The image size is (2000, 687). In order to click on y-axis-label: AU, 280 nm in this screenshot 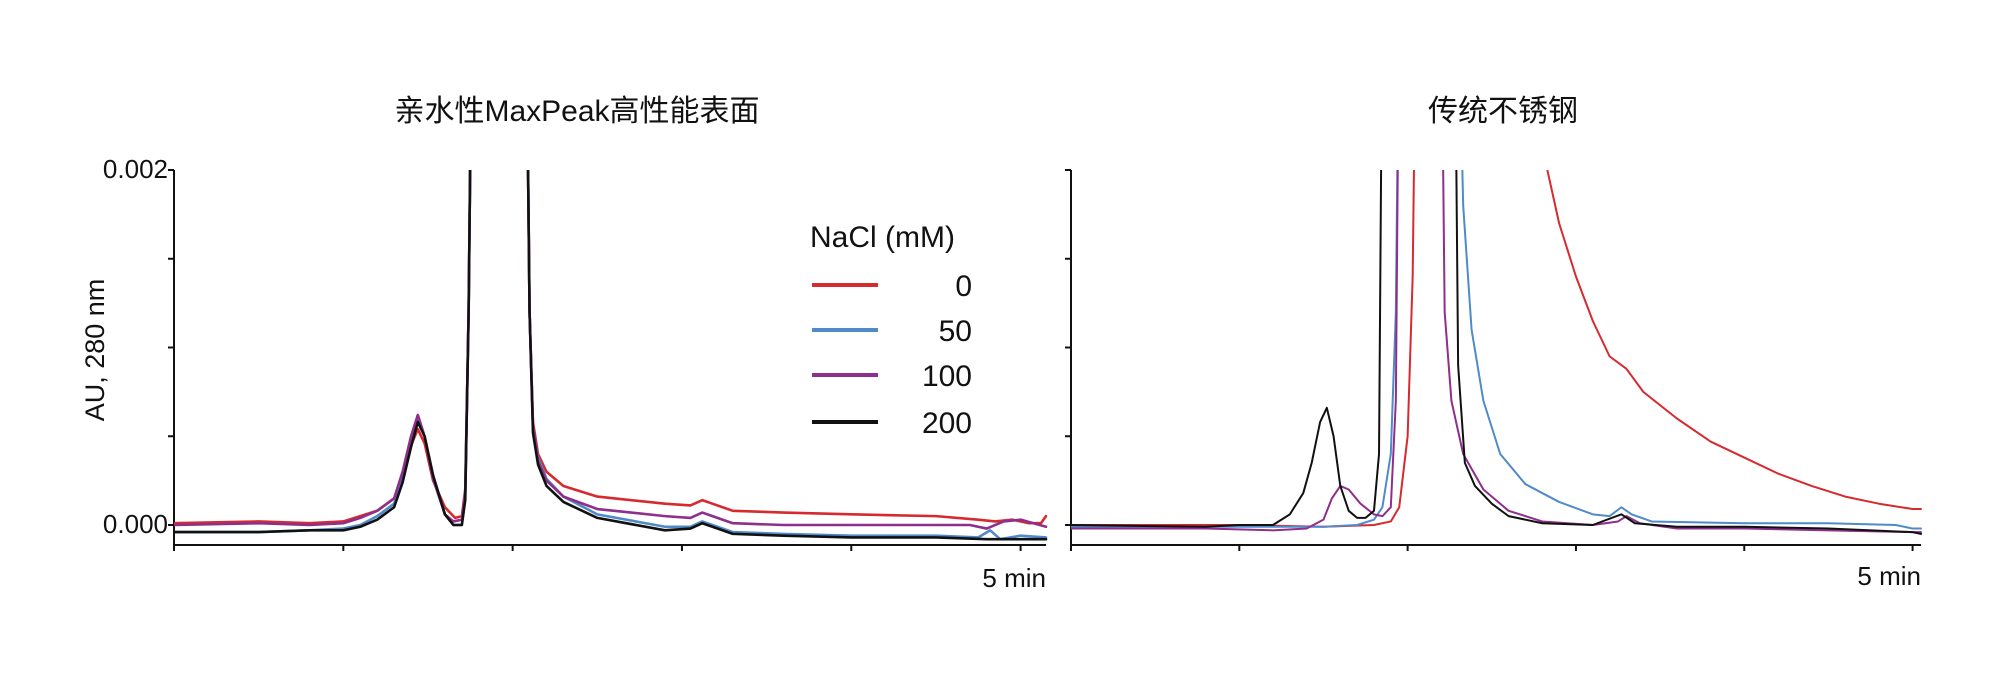, I will do `click(95, 350)`.